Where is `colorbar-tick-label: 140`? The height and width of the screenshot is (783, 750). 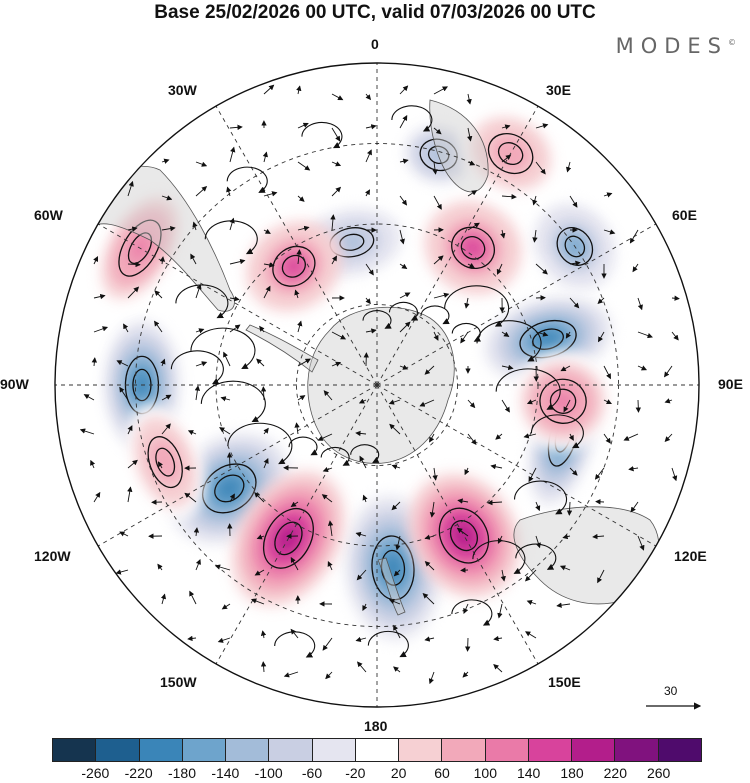 colorbar-tick-label: 140 is located at coordinates (528, 773).